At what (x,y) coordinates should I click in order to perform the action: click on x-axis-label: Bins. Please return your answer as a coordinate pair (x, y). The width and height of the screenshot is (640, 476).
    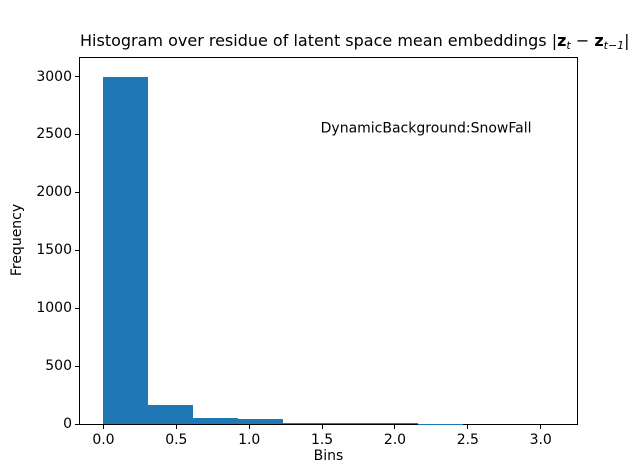
    Looking at the image, I should click on (328, 456).